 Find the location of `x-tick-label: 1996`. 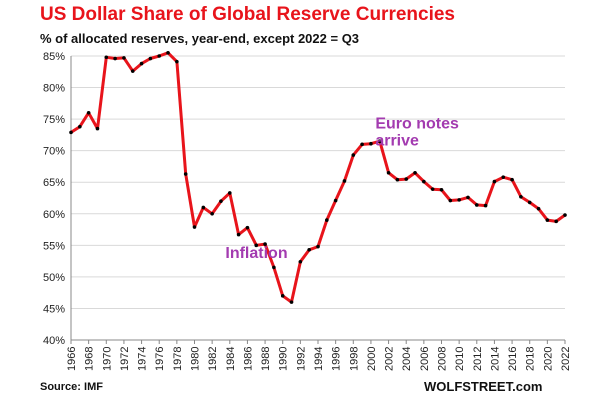

x-tick-label: 1996 is located at coordinates (337, 359).